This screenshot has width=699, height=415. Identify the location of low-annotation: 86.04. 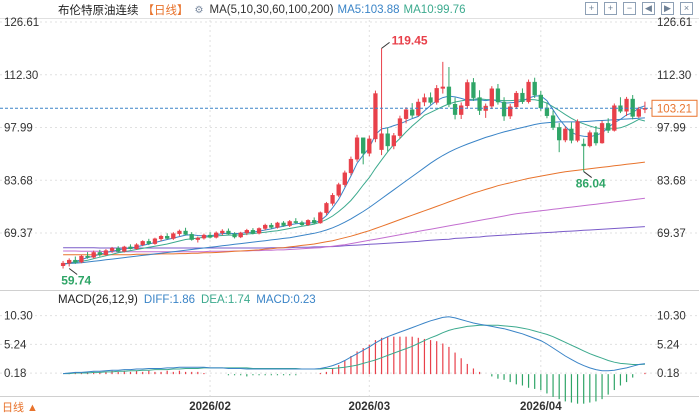
(591, 184).